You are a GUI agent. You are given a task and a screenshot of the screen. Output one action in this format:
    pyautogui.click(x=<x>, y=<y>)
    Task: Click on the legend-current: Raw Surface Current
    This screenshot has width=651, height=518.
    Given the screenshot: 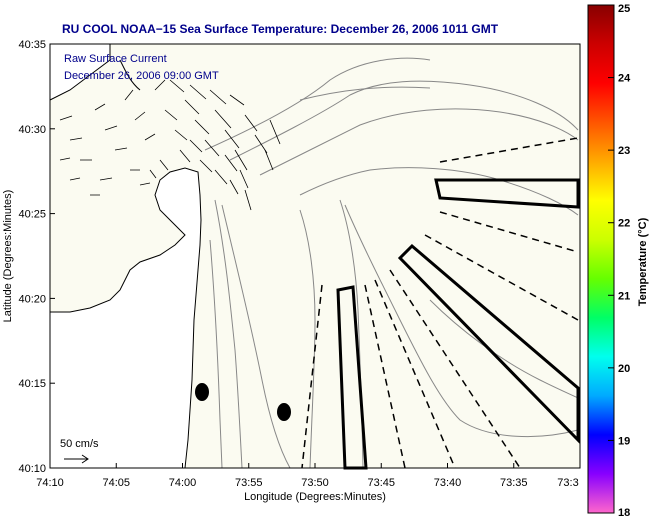 What is the action you would take?
    pyautogui.click(x=115, y=59)
    